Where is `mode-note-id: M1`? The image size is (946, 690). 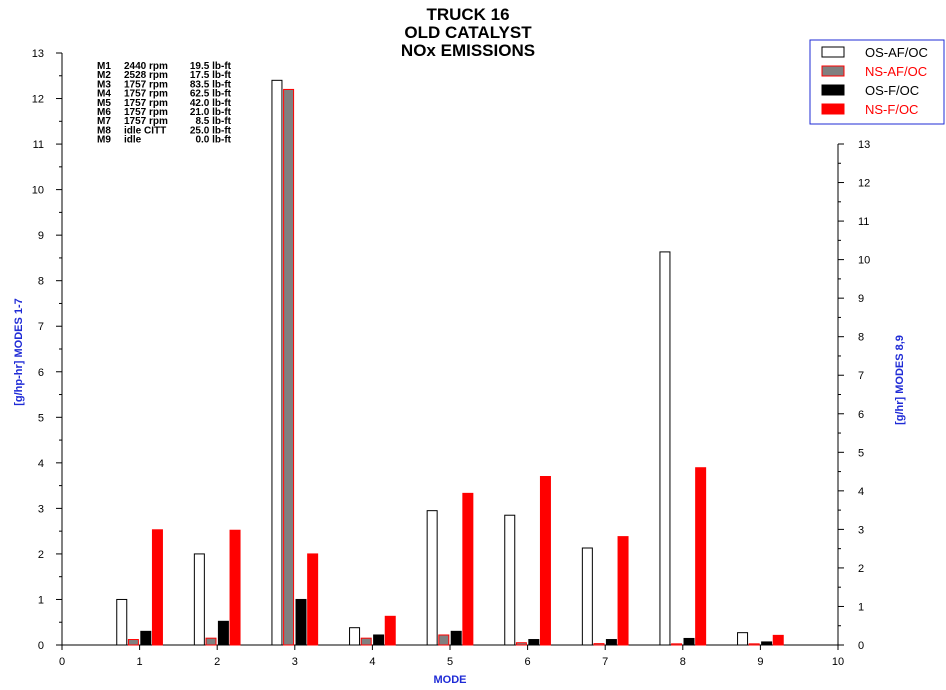 mode-note-id: M1 is located at coordinates (104, 66).